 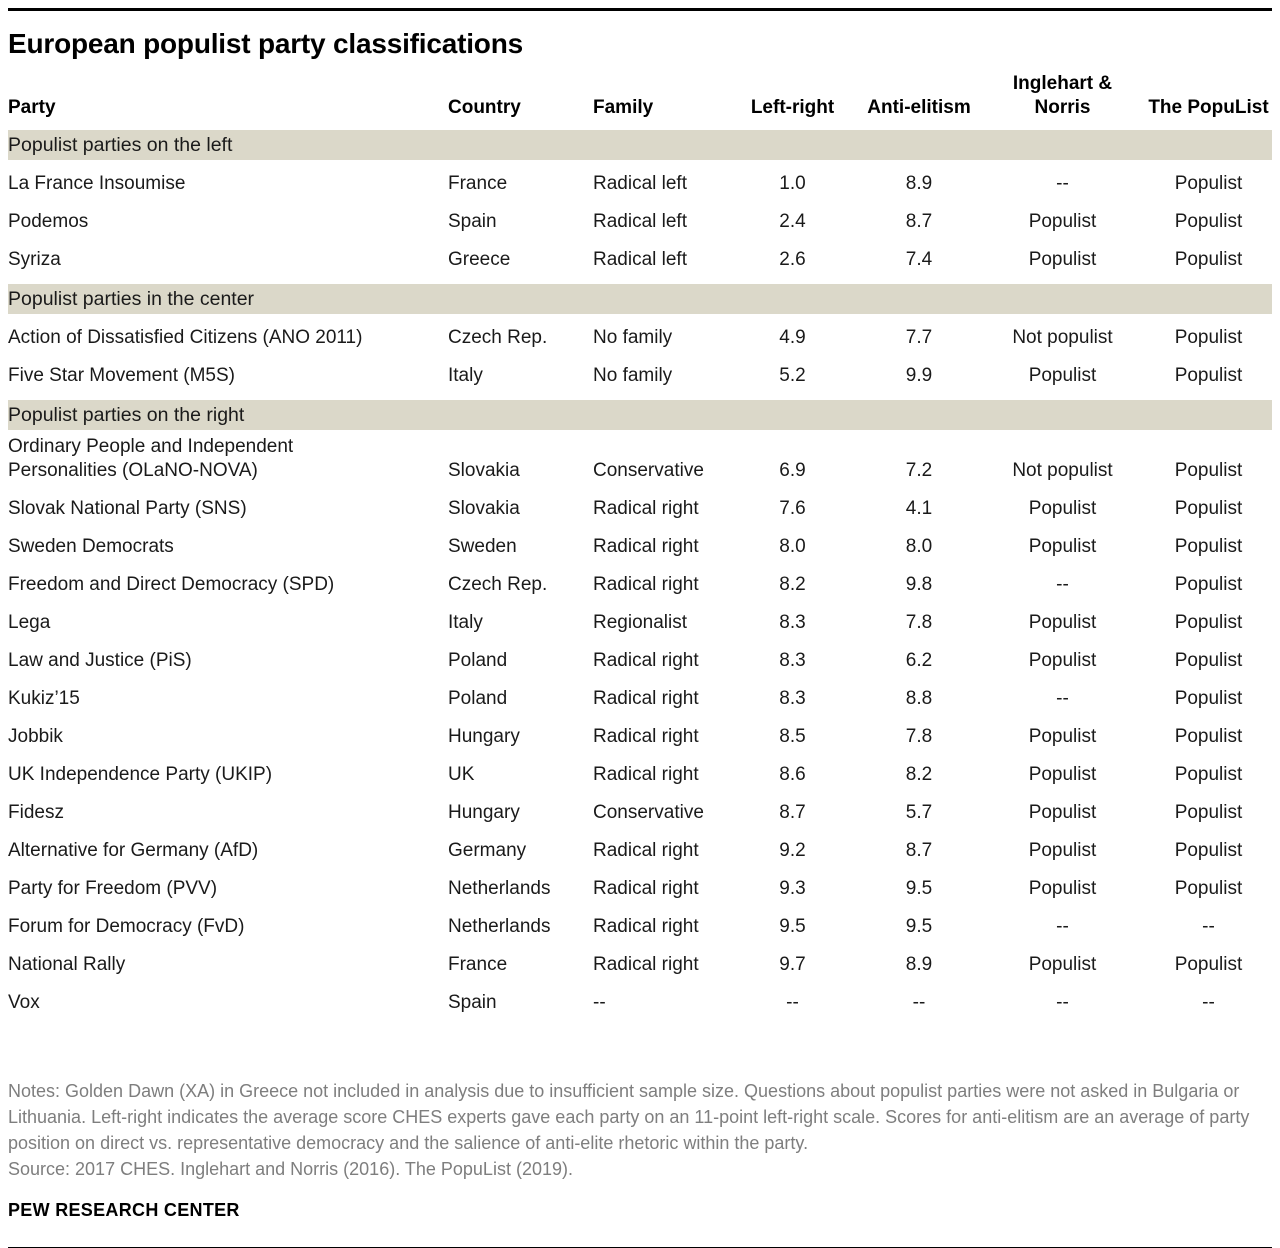 I want to click on cell-party: Sweden Democrats, so click(x=91, y=546).